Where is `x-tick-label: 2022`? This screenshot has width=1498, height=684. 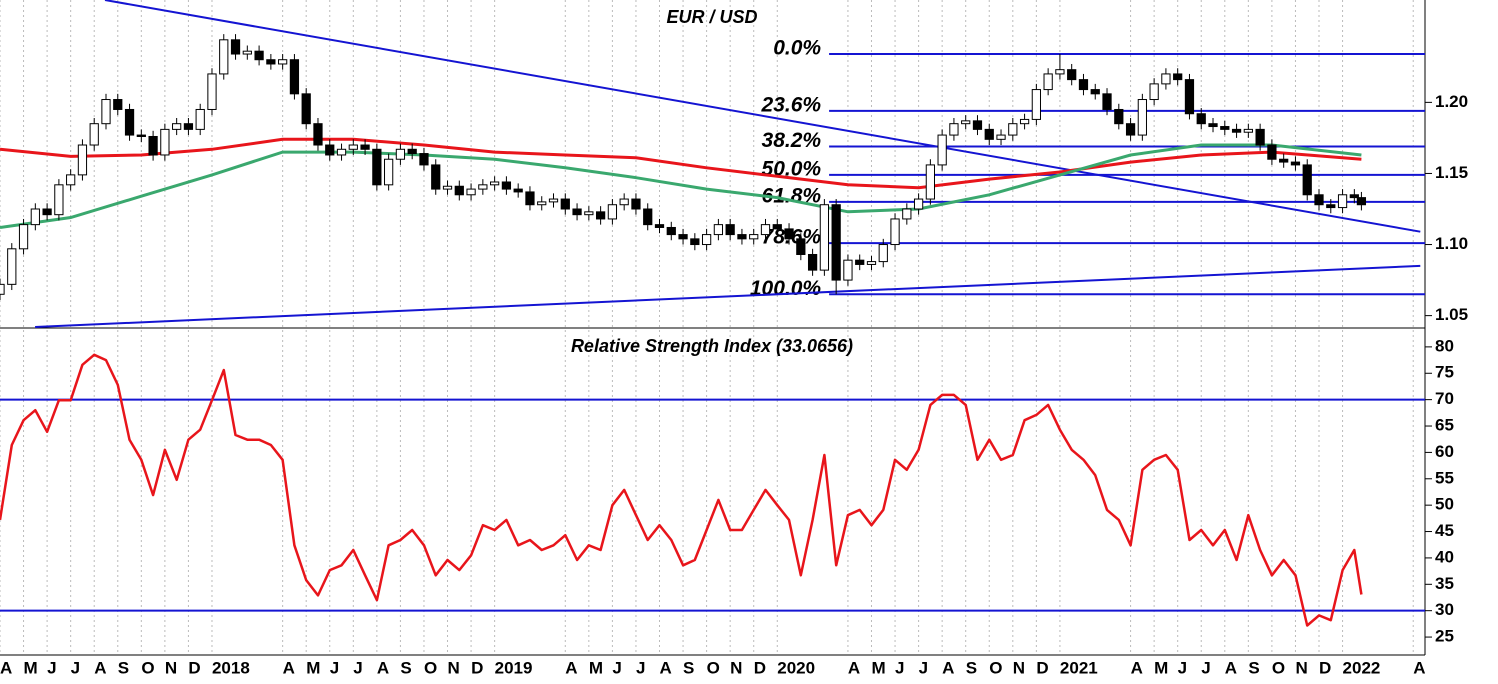 x-tick-label: 2022 is located at coordinates (1362, 667).